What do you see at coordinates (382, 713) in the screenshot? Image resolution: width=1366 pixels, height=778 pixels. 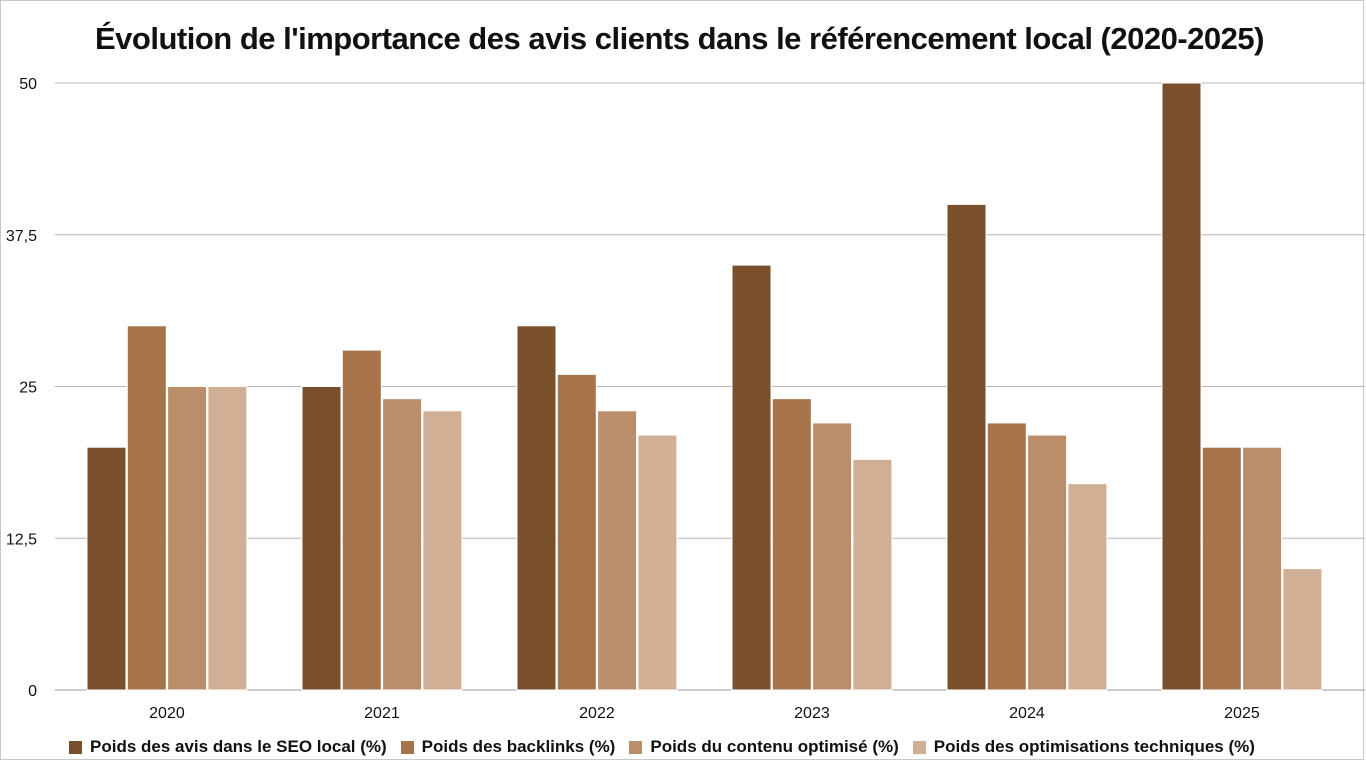 I see `x-tick-label: 2021` at bounding box center [382, 713].